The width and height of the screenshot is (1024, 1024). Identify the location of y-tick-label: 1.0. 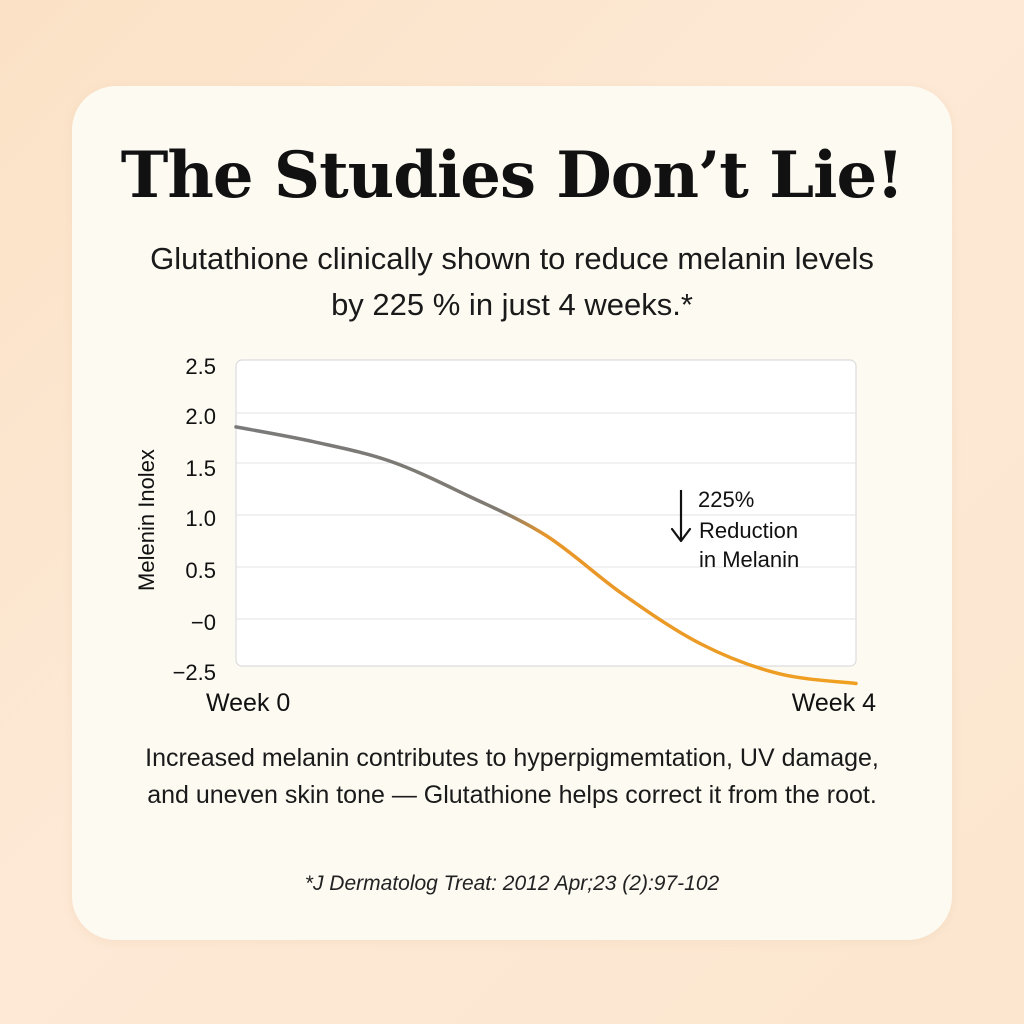
(200, 518).